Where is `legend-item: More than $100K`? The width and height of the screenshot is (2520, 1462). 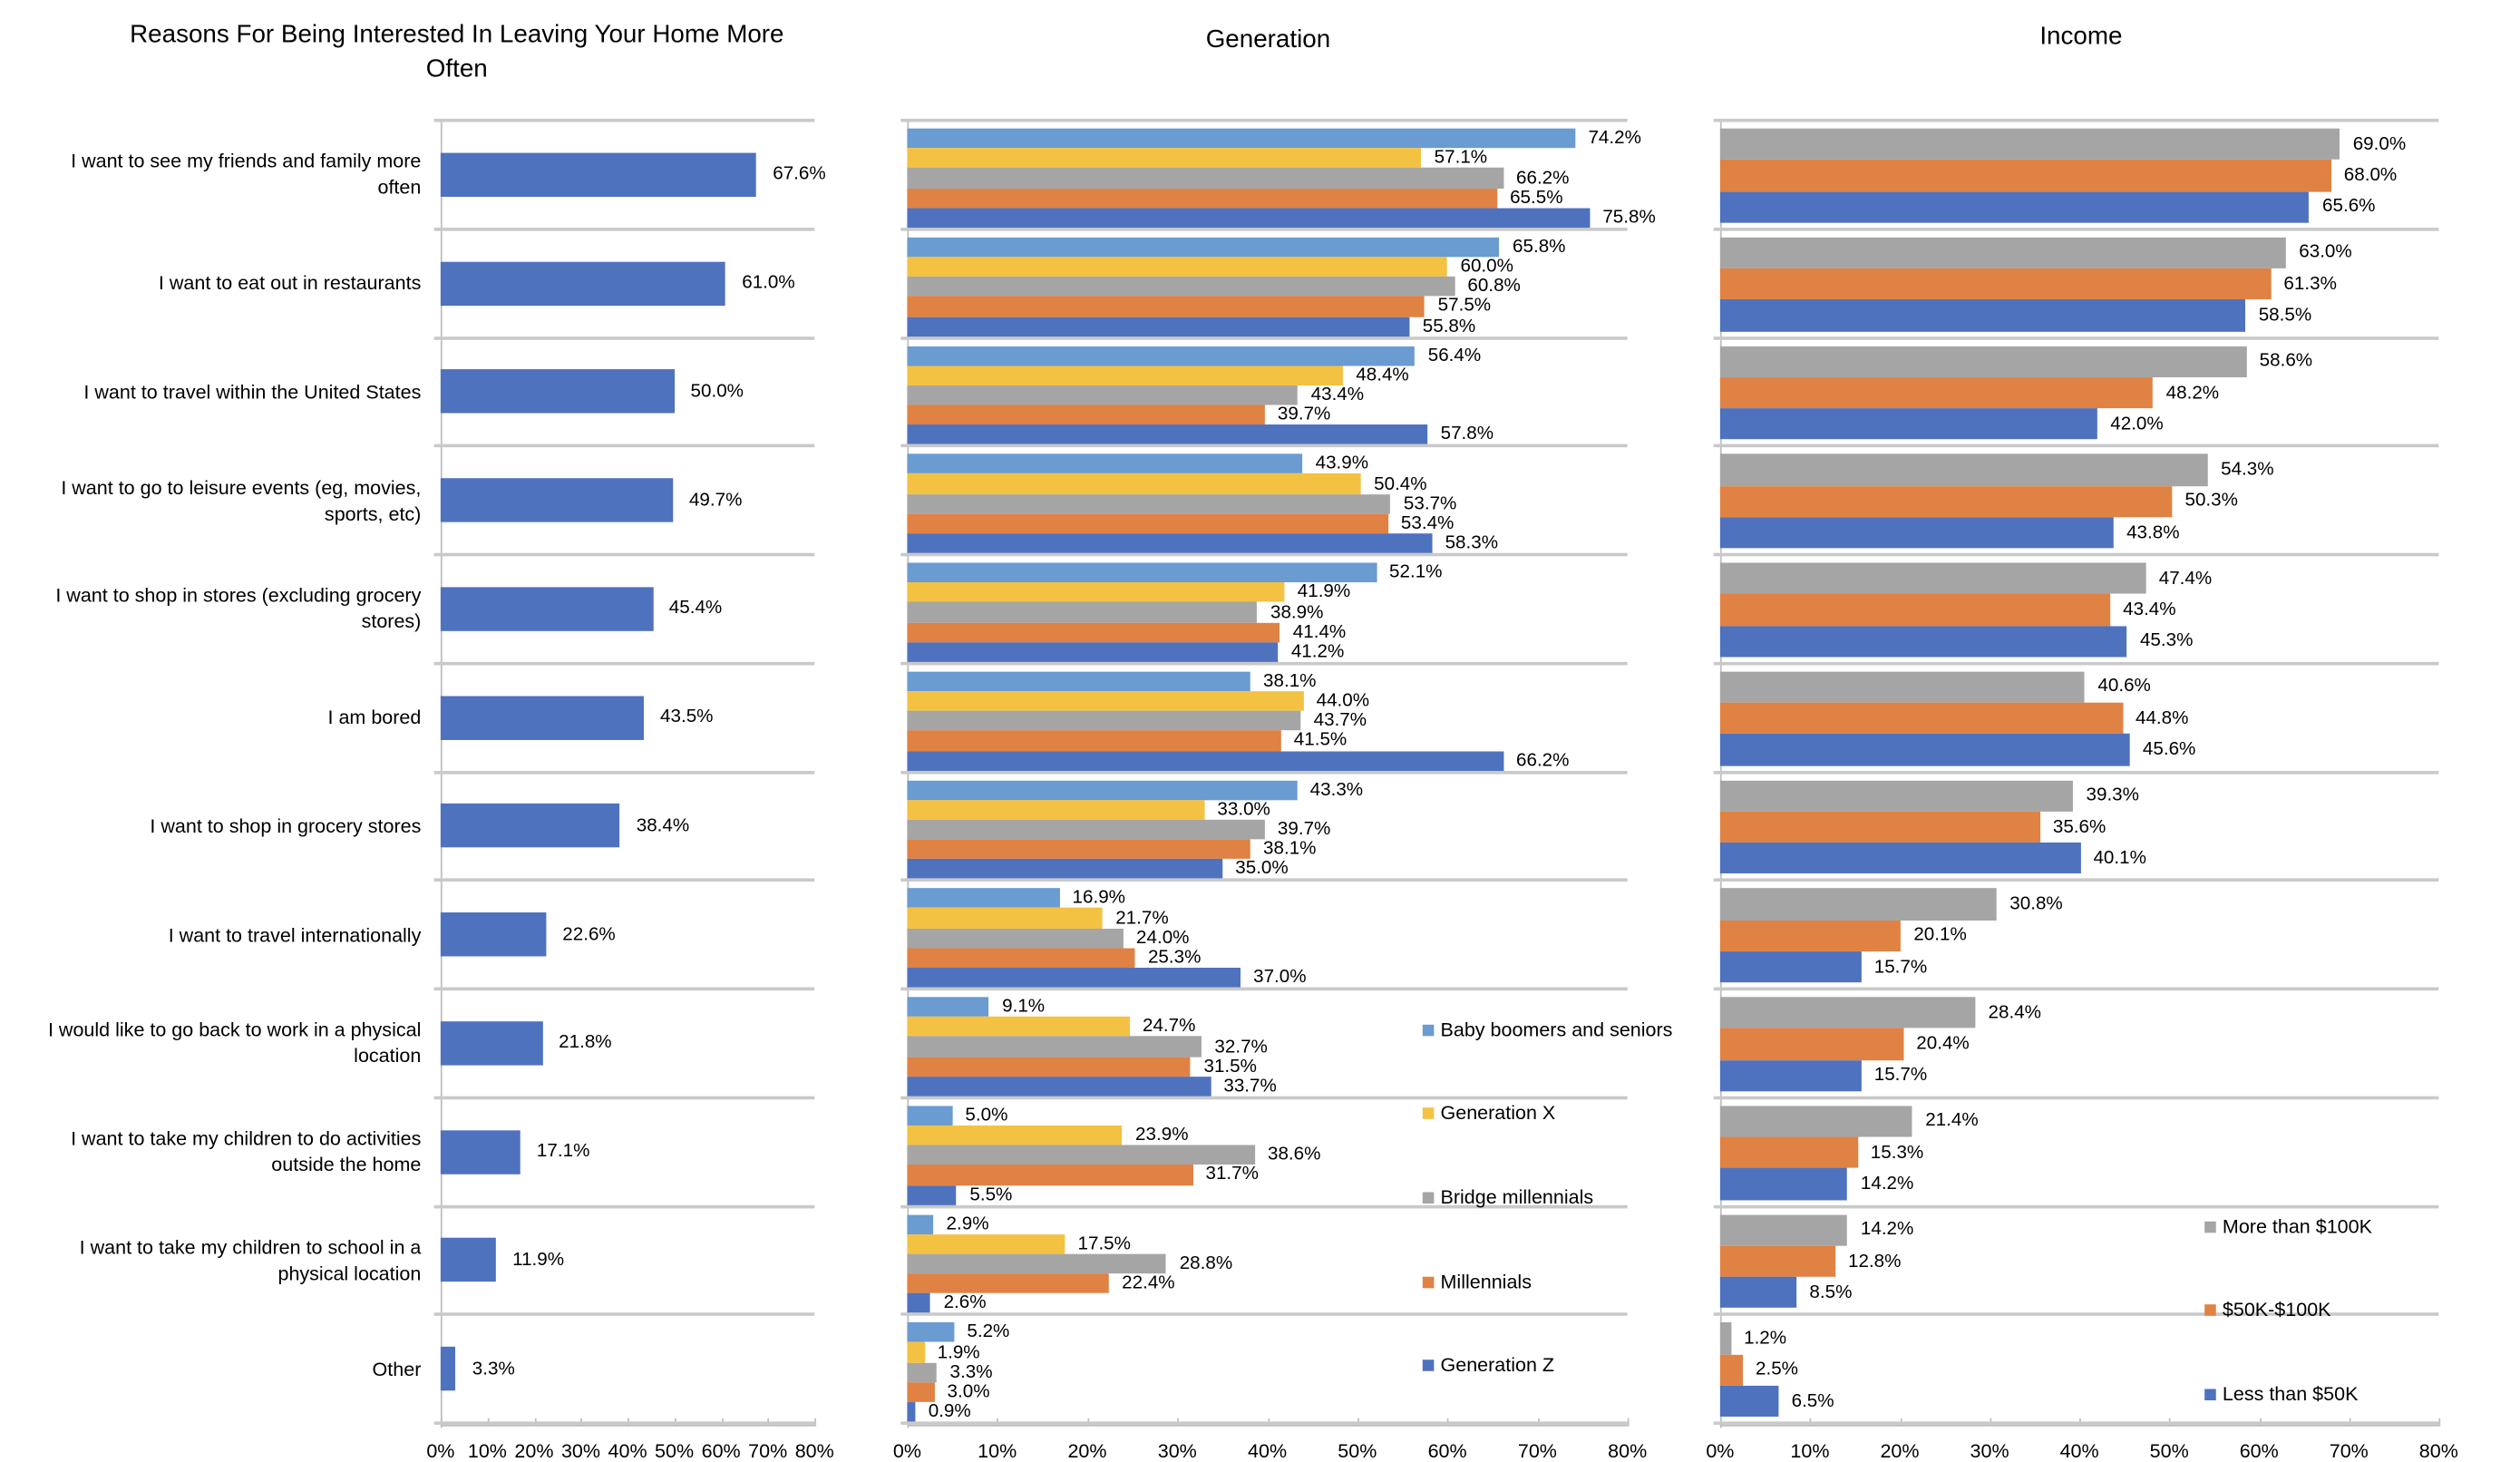
legend-item: More than $100K is located at coordinates (2288, 1226).